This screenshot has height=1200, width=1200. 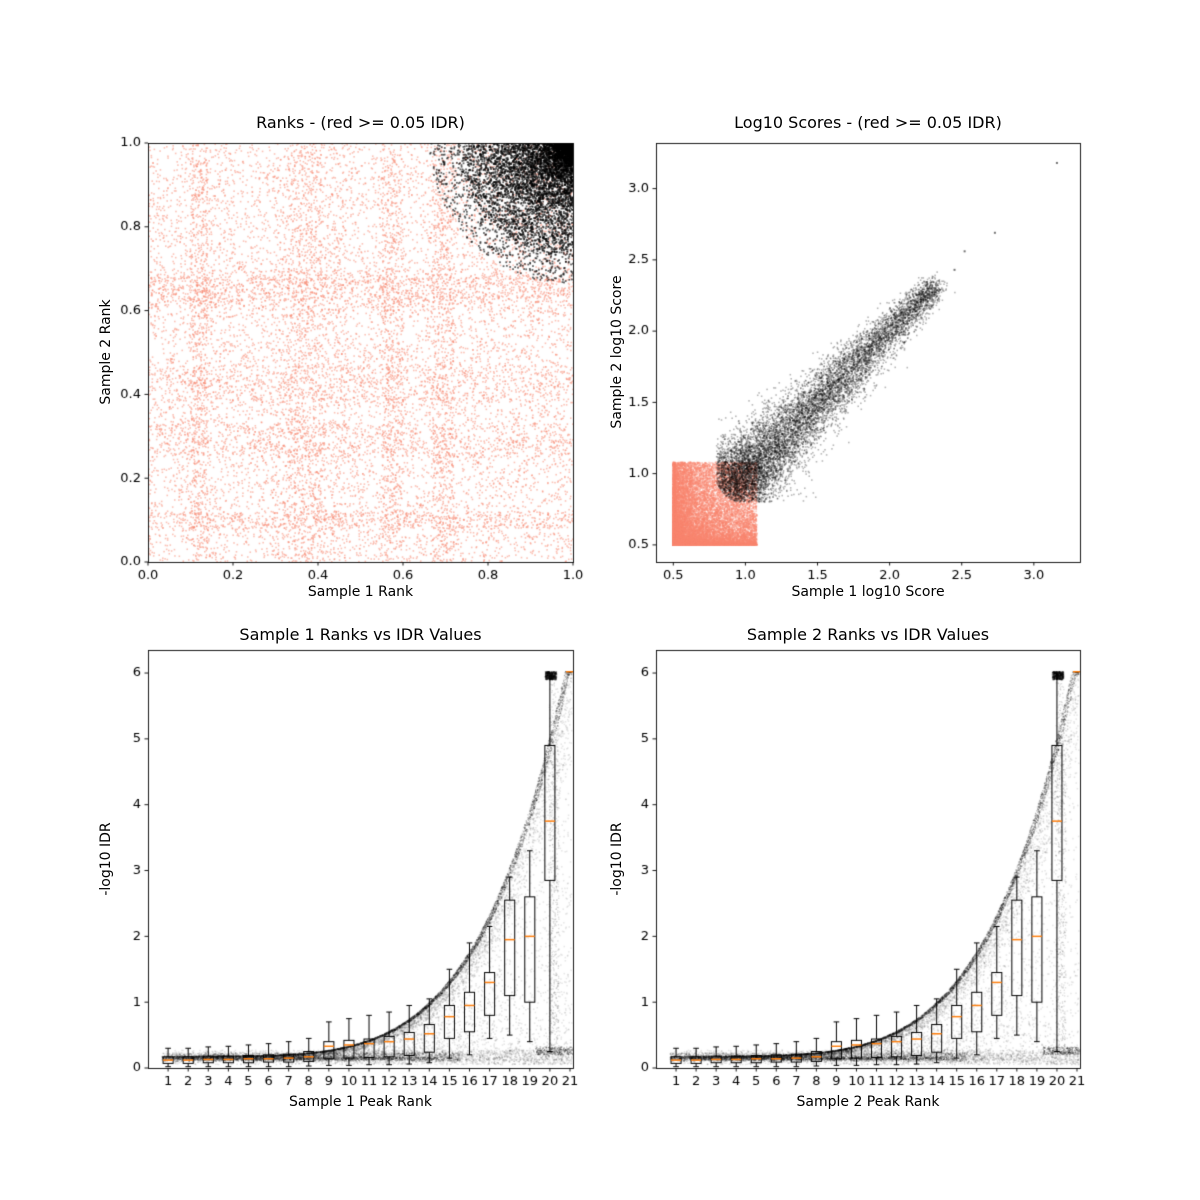 I want to click on sample2-rank-idr-ylabel: -log10 IDR, so click(x=617, y=859).